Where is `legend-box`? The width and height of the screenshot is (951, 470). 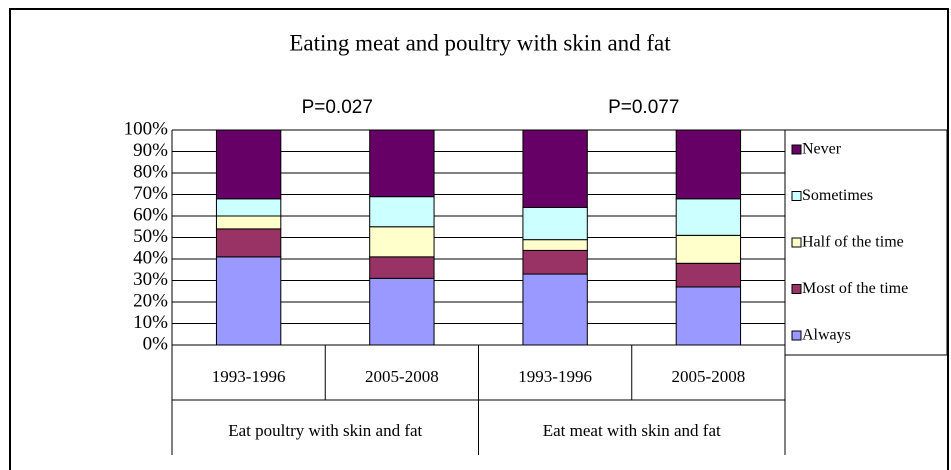
legend-box is located at coordinates (866, 242).